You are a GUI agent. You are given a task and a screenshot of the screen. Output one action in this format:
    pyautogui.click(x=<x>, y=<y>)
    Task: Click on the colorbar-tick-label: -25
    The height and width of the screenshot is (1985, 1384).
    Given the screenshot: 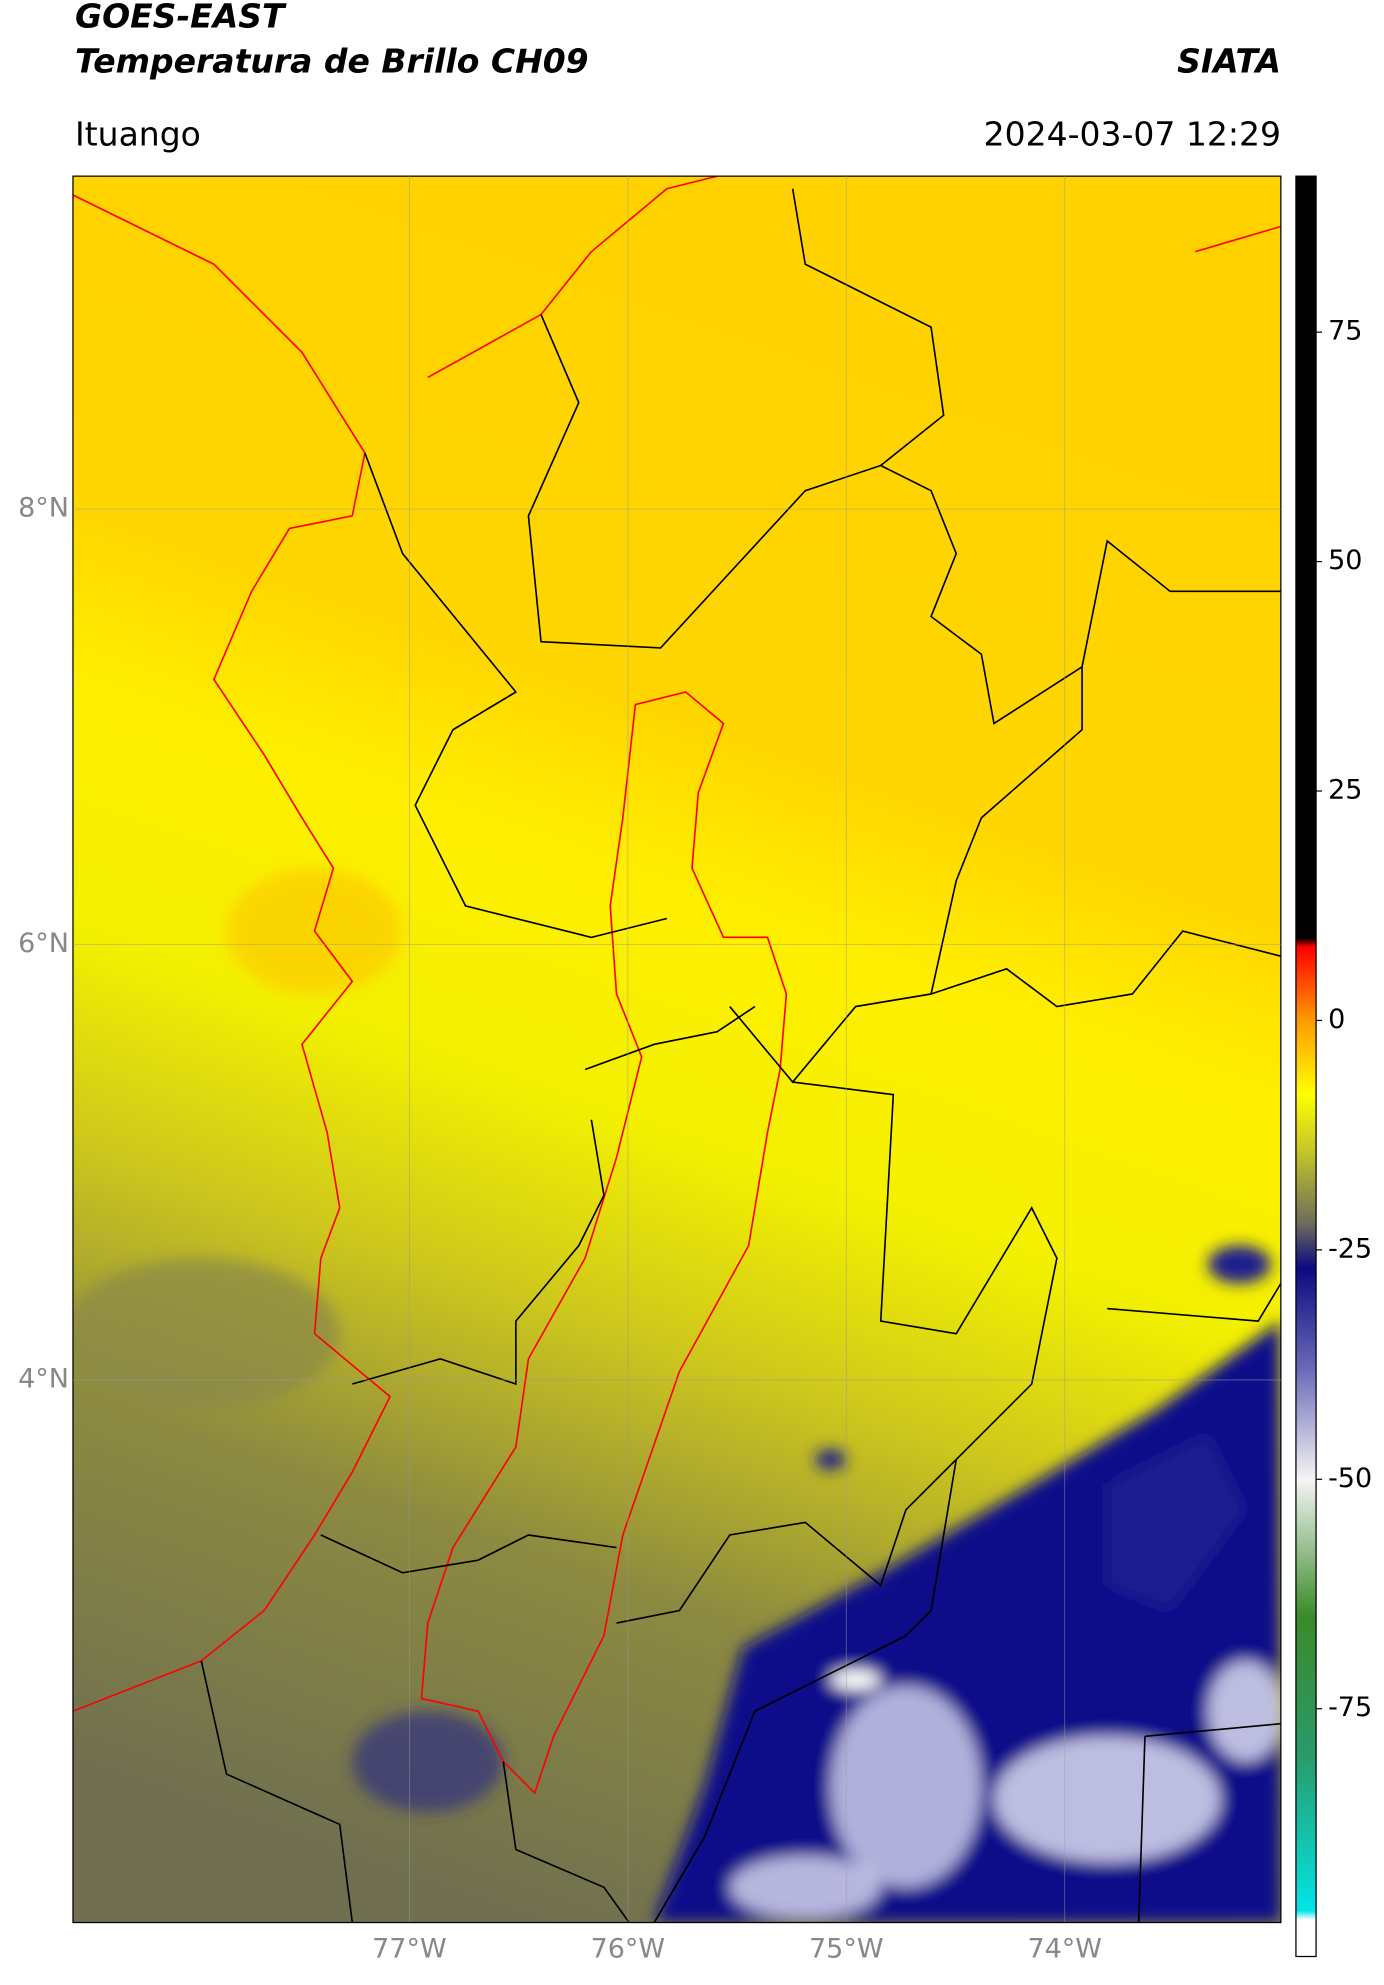 What is the action you would take?
    pyautogui.click(x=1350, y=1248)
    